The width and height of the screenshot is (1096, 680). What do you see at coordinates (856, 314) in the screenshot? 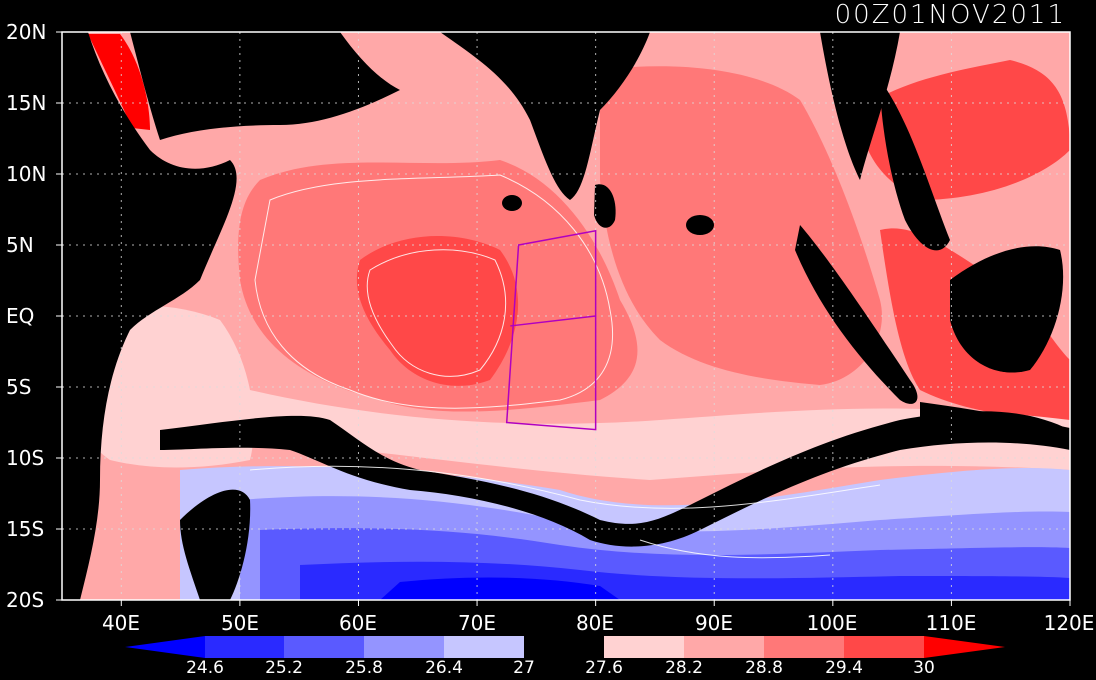
I see `land-sumatra` at bounding box center [856, 314].